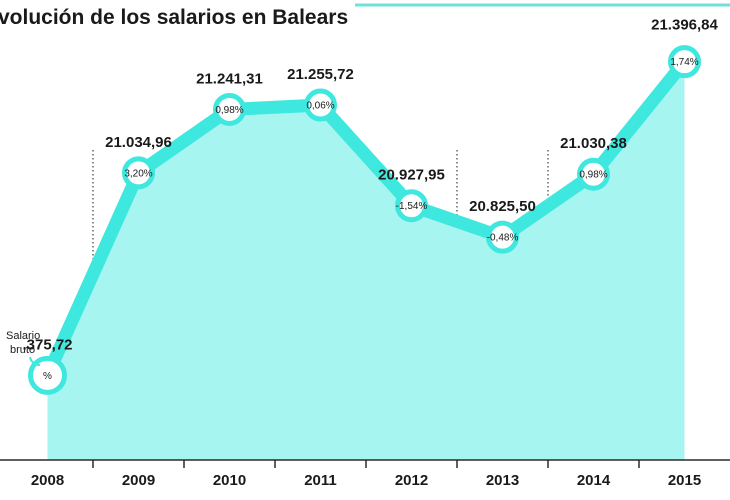 The image size is (730, 500). I want to click on change-label: %, so click(47, 376).